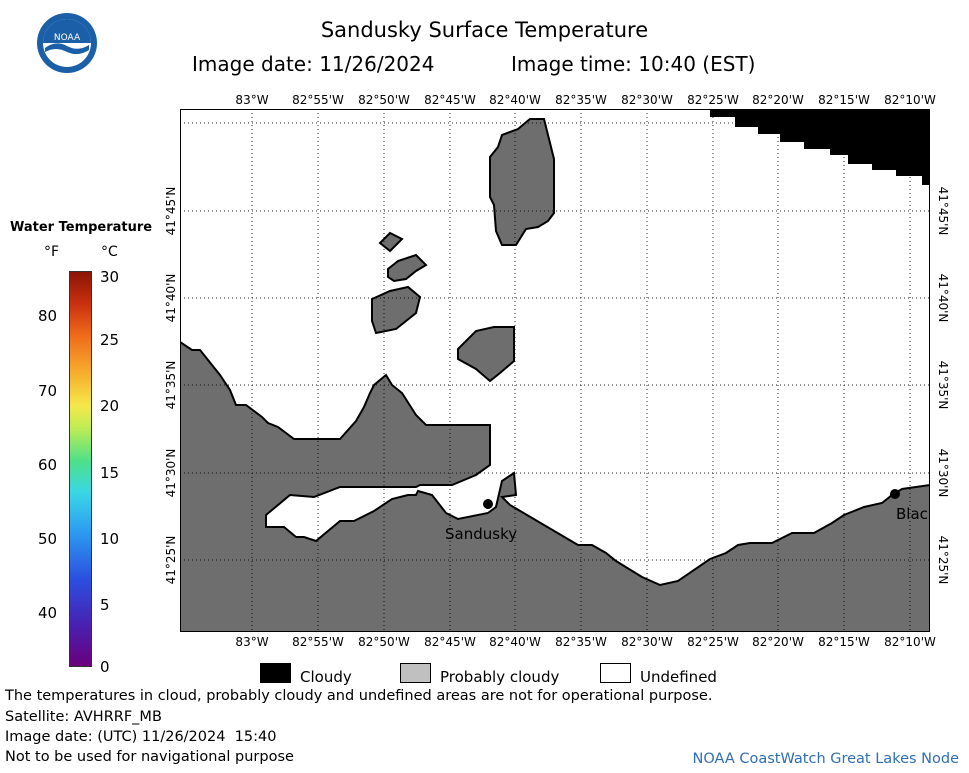  I want to click on colorbar-unit-c: °C, so click(109, 252).